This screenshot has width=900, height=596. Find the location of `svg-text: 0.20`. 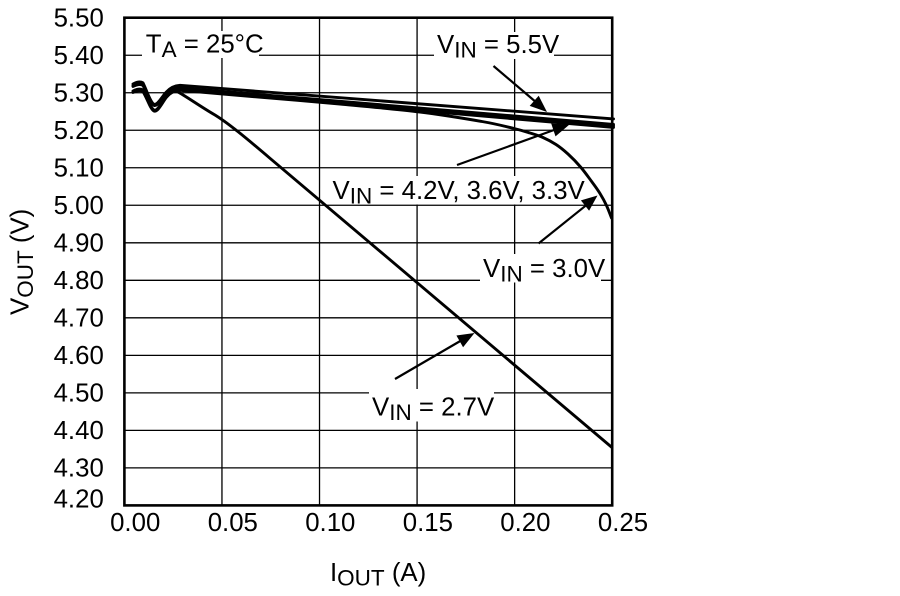

svg-text: 0.20 is located at coordinates (525, 523).